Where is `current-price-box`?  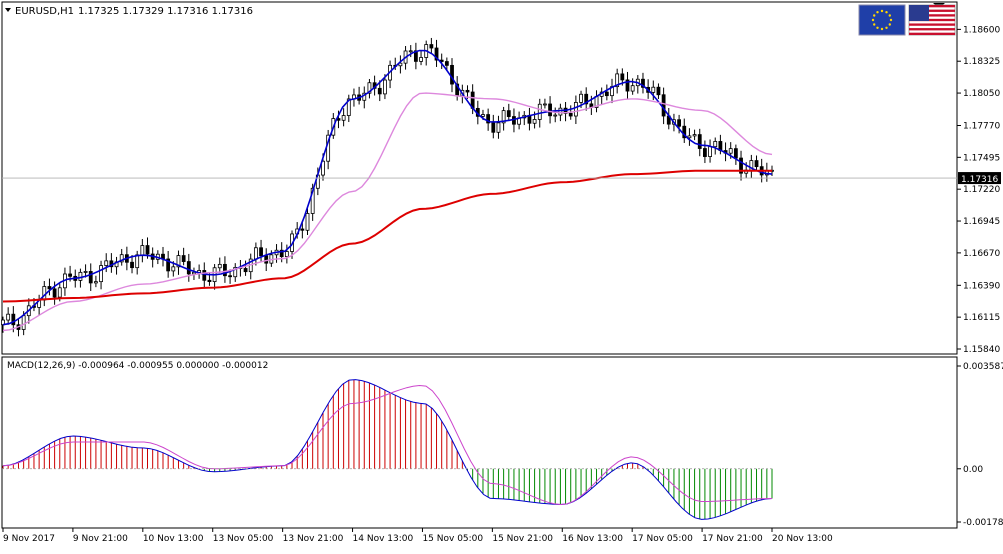
current-price-box is located at coordinates (979, 178).